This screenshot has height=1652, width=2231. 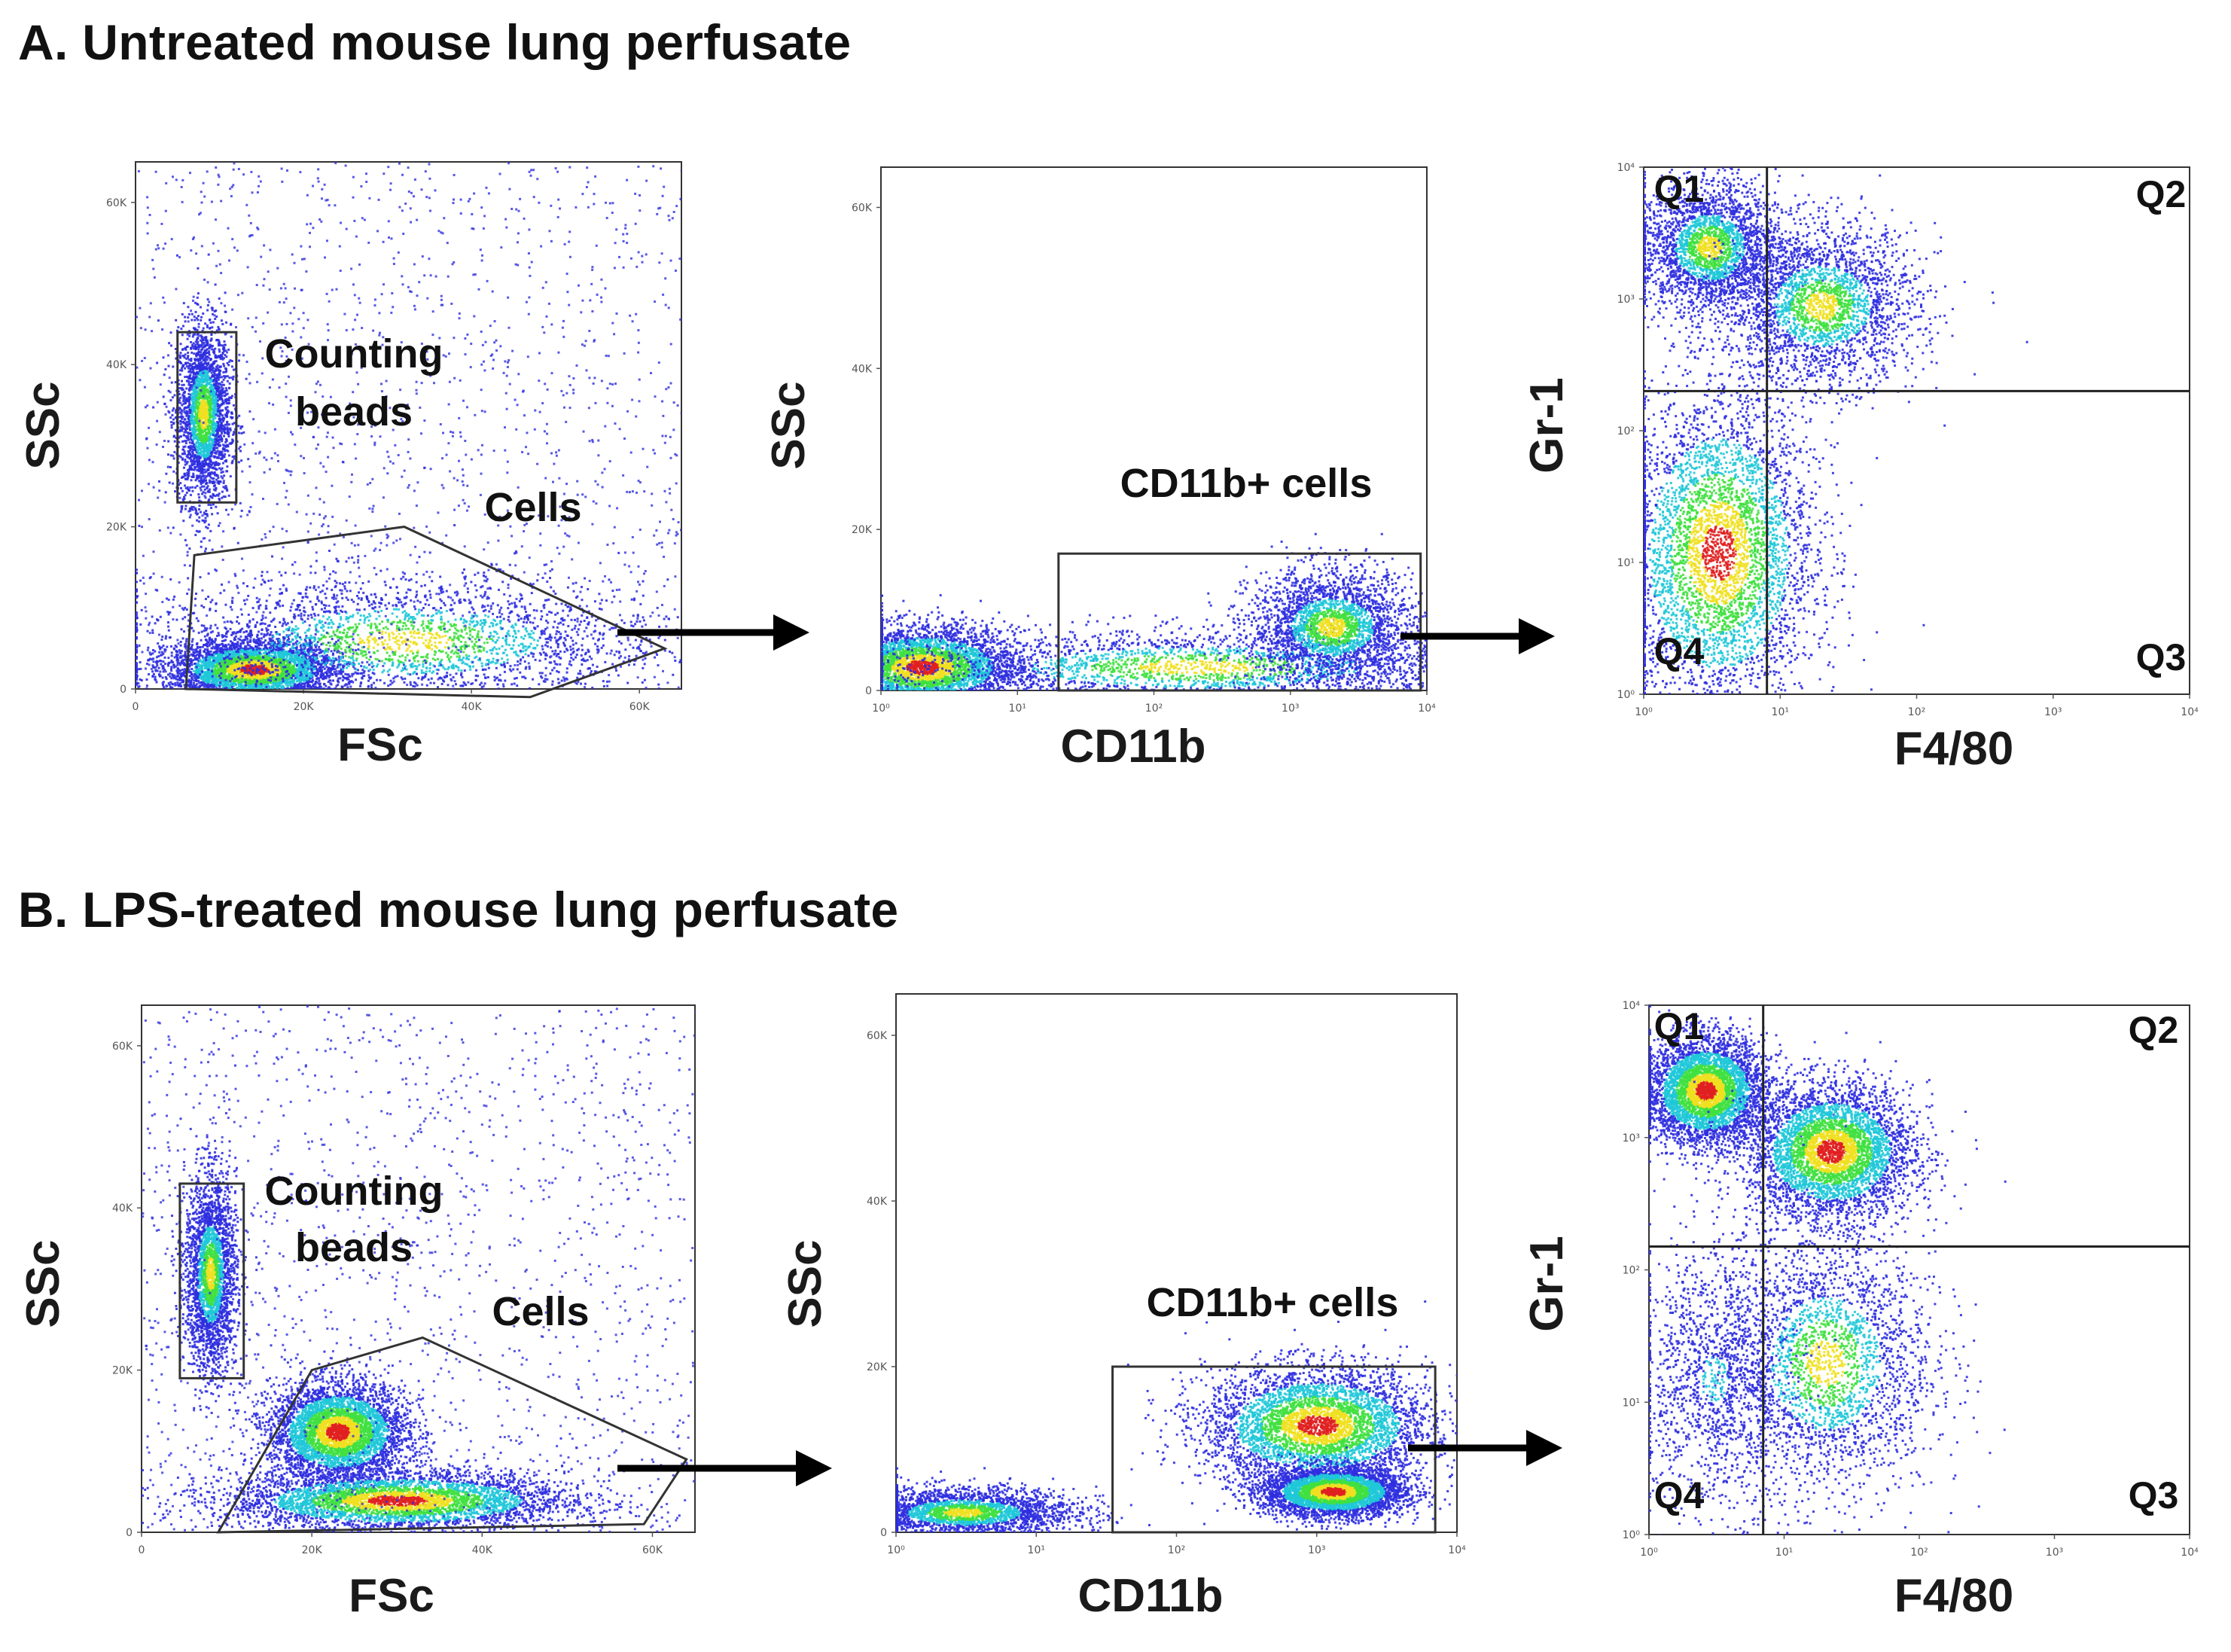 I want to click on plot-frame, so click(x=1176, y=1263).